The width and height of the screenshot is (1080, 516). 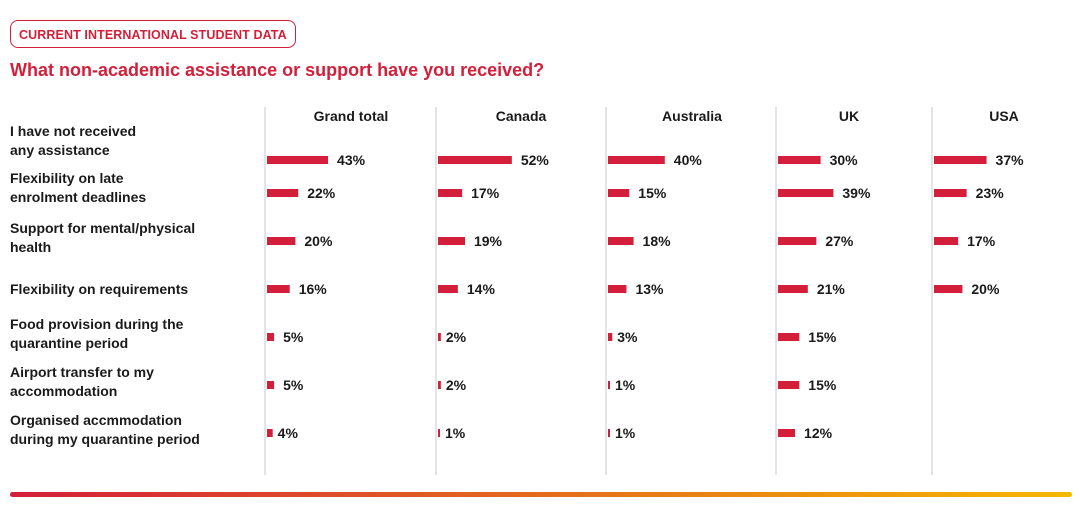 What do you see at coordinates (990, 193) in the screenshot?
I see `value-label: 23%` at bounding box center [990, 193].